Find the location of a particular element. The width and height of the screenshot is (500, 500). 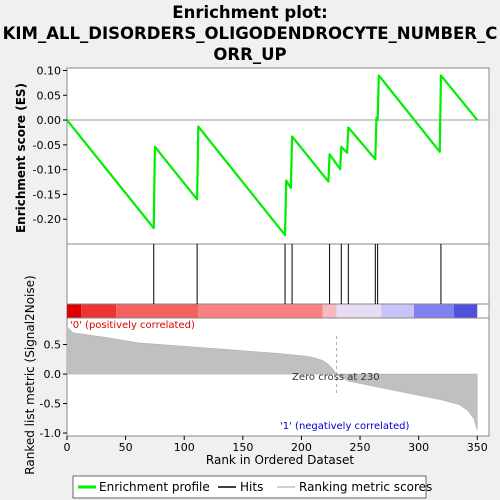

x-axis-label: Rank in Ordered Dataset is located at coordinates (280, 460).